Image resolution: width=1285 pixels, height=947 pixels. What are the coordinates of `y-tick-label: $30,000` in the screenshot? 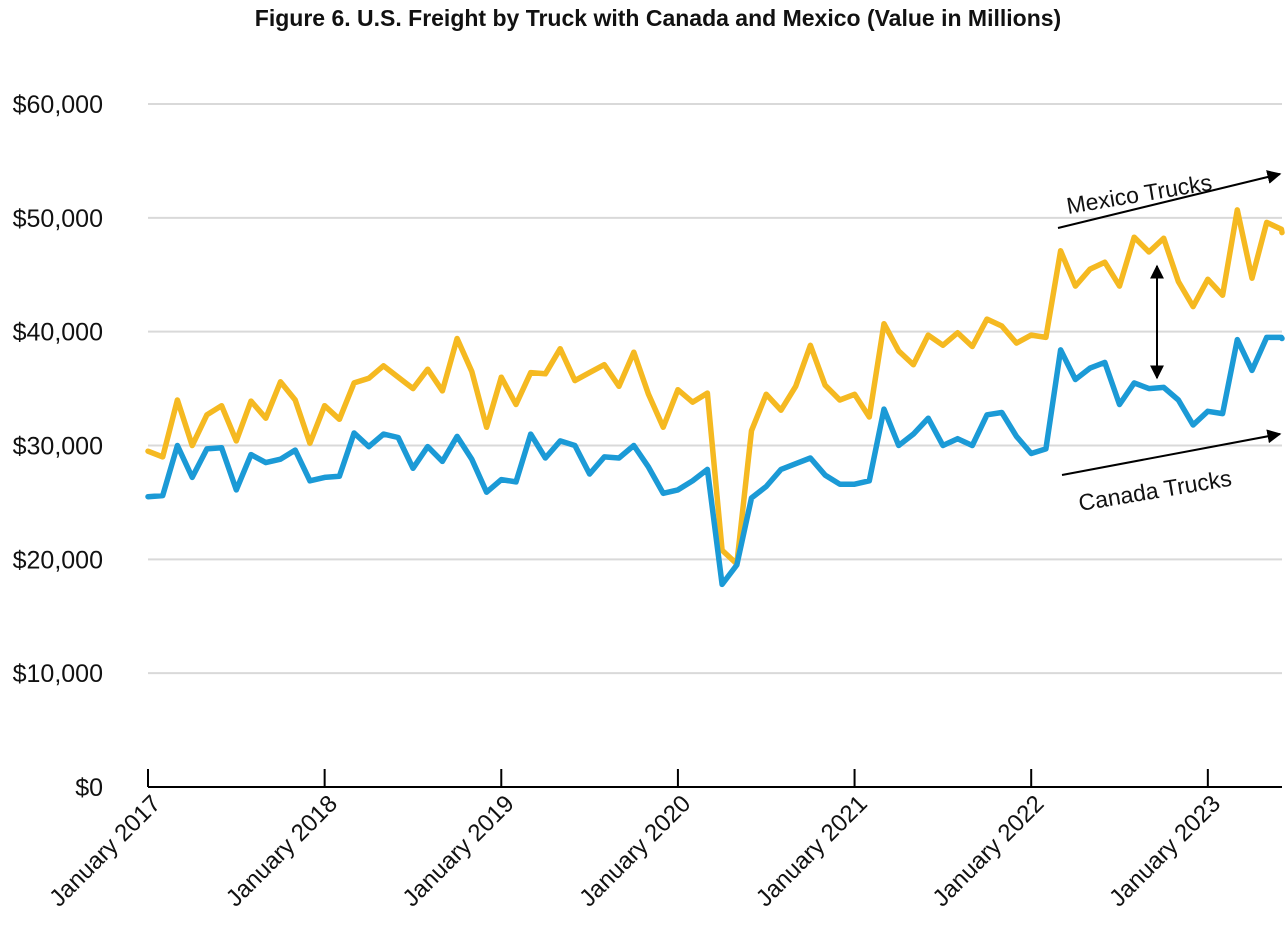 It's located at (58, 447).